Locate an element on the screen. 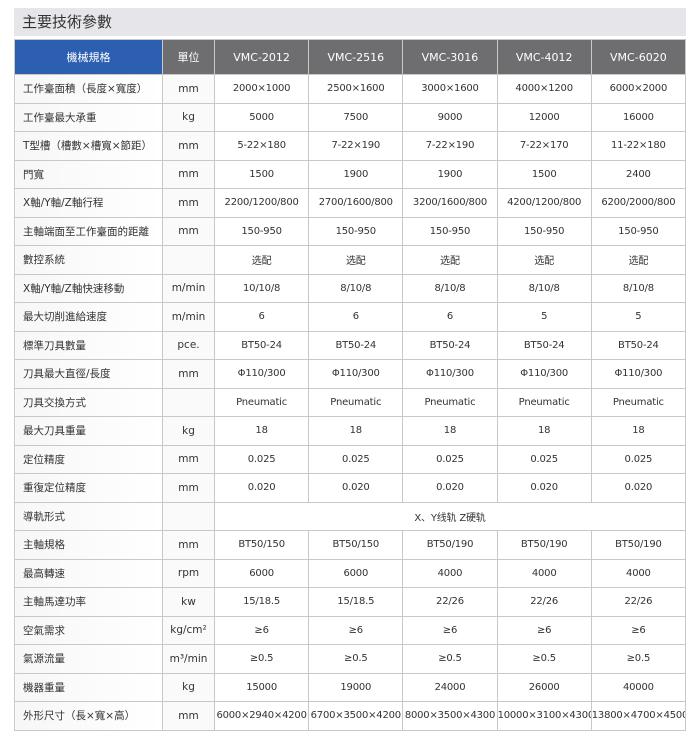  spec-row: 導軌形式 X、Y线轨 Z硬轨 is located at coordinates (350, 516).